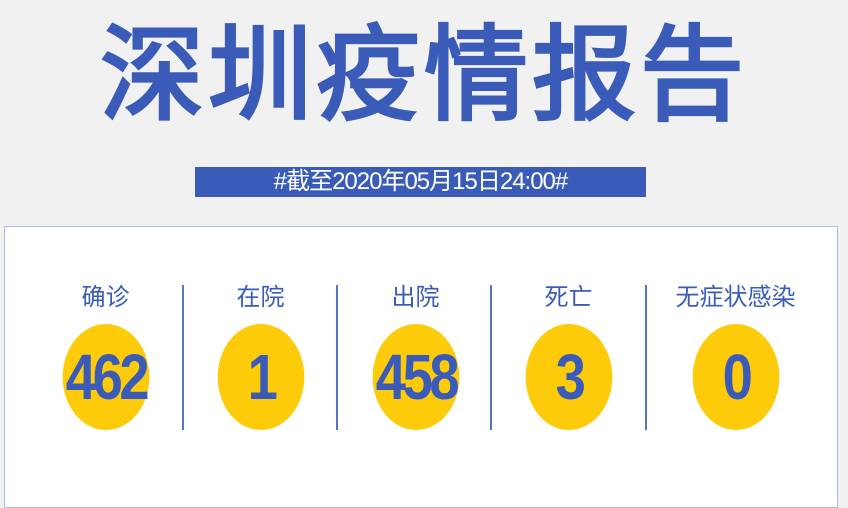 The image size is (848, 508). I want to click on stat-label: 死亡, so click(568, 297).